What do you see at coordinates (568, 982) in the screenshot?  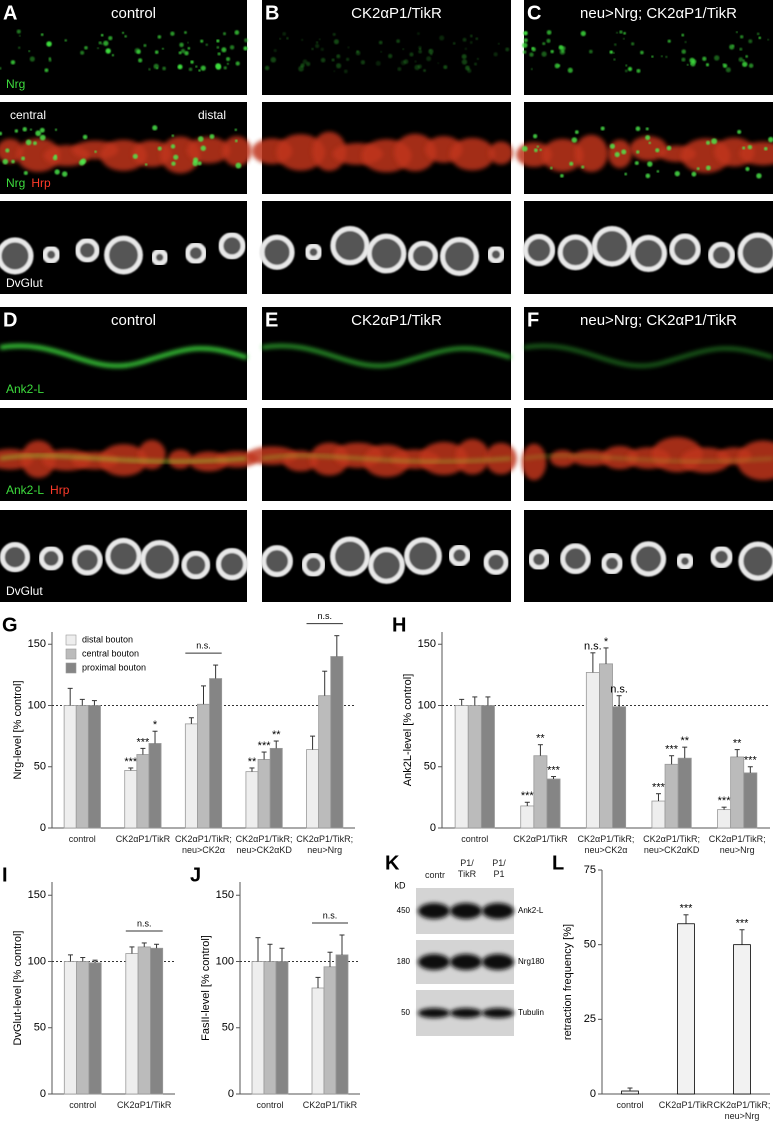 I see `y-axis-label: retraction frequency [%]` at bounding box center [568, 982].